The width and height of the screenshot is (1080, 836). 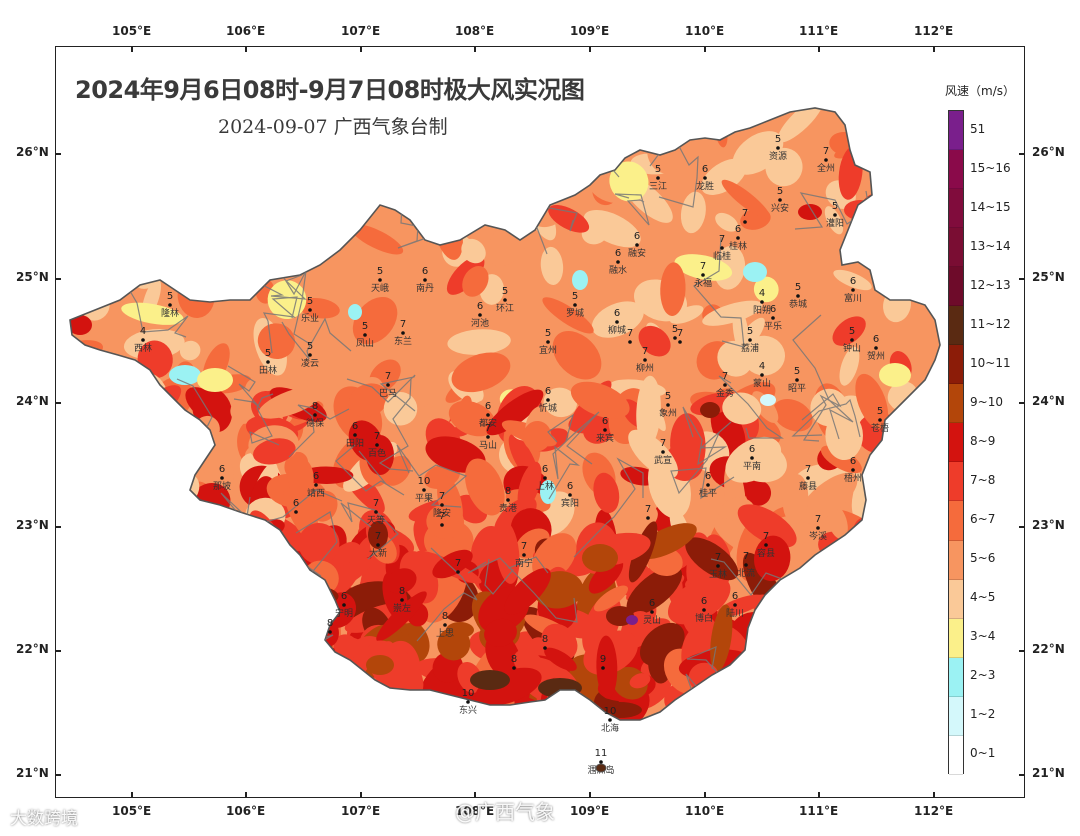 I want to click on lon-tick-label: 106°E, so click(x=246, y=811).